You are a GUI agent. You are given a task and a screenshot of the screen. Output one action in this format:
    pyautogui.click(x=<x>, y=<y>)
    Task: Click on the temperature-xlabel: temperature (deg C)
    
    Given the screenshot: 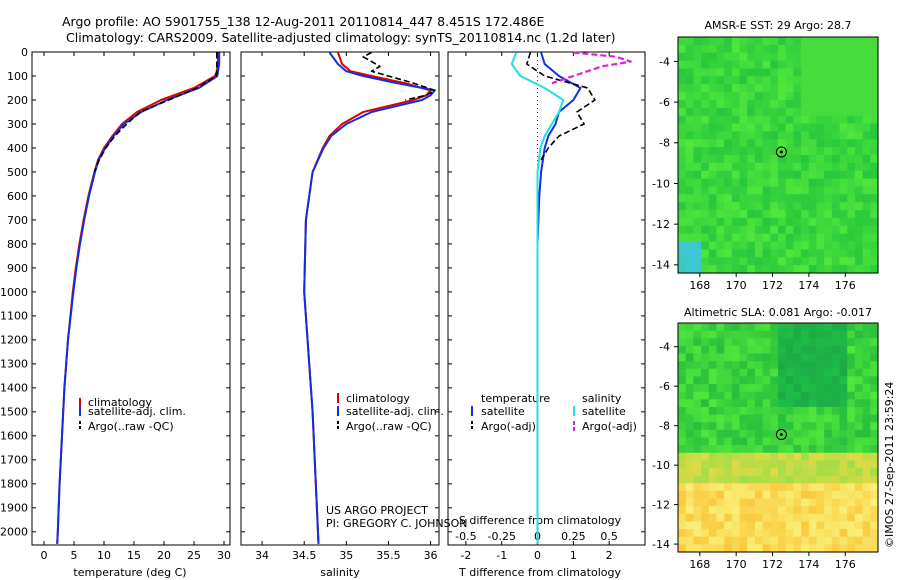 What is the action you would take?
    pyautogui.click(x=129, y=572)
    